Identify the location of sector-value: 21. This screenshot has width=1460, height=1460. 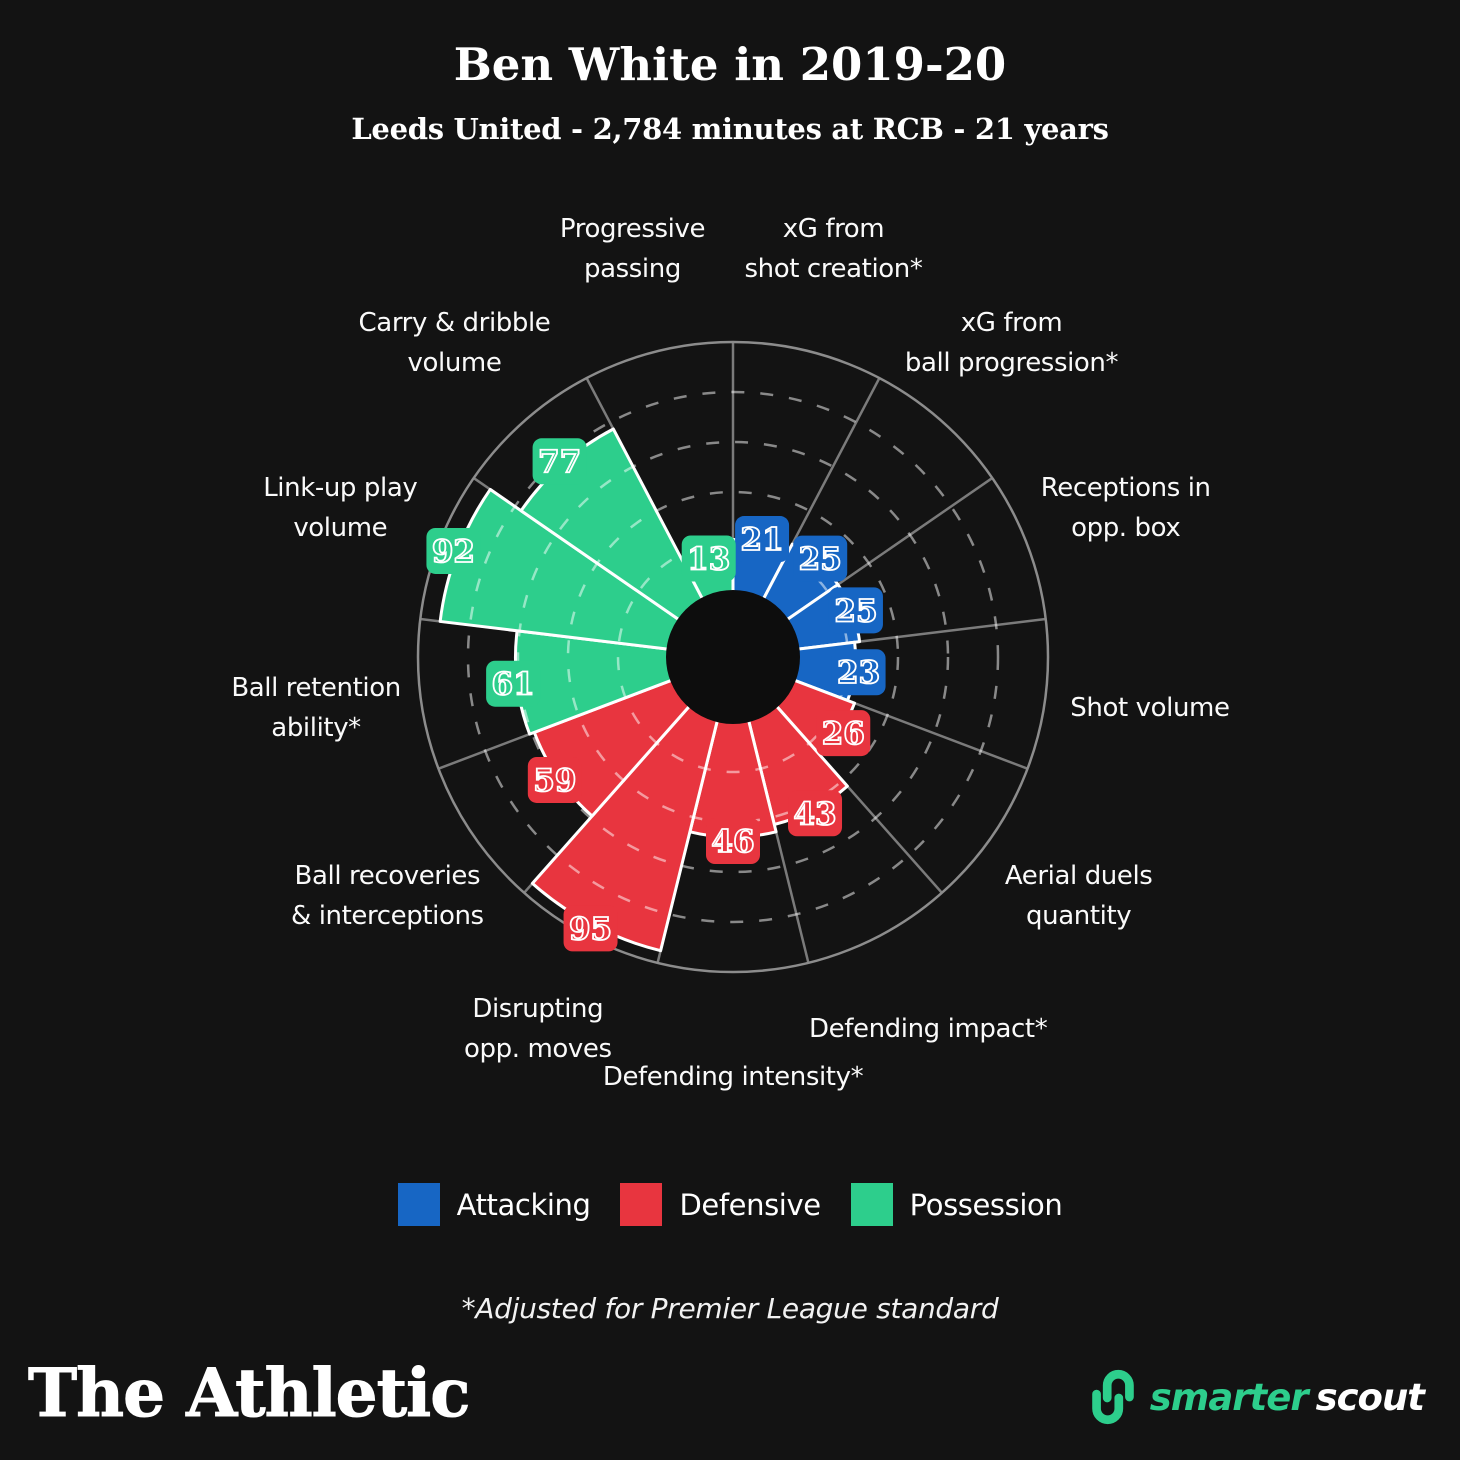
(762, 540).